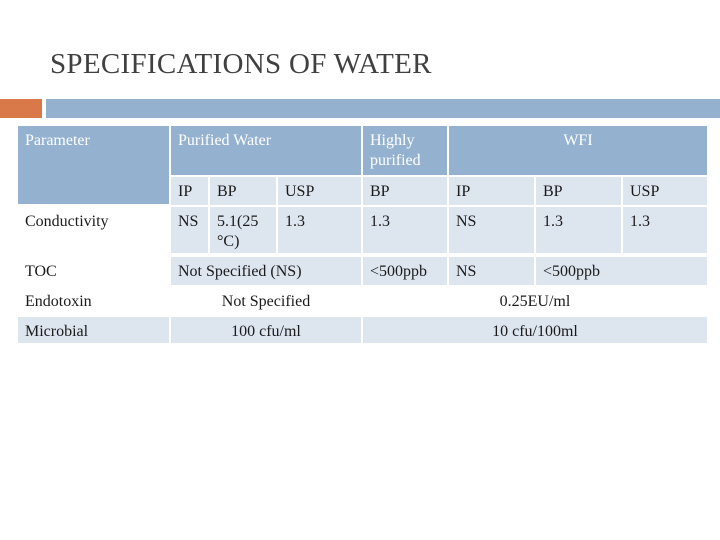 The height and width of the screenshot is (540, 720). What do you see at coordinates (491, 230) in the screenshot?
I see `cell-conductivity-wfi-ip: NS` at bounding box center [491, 230].